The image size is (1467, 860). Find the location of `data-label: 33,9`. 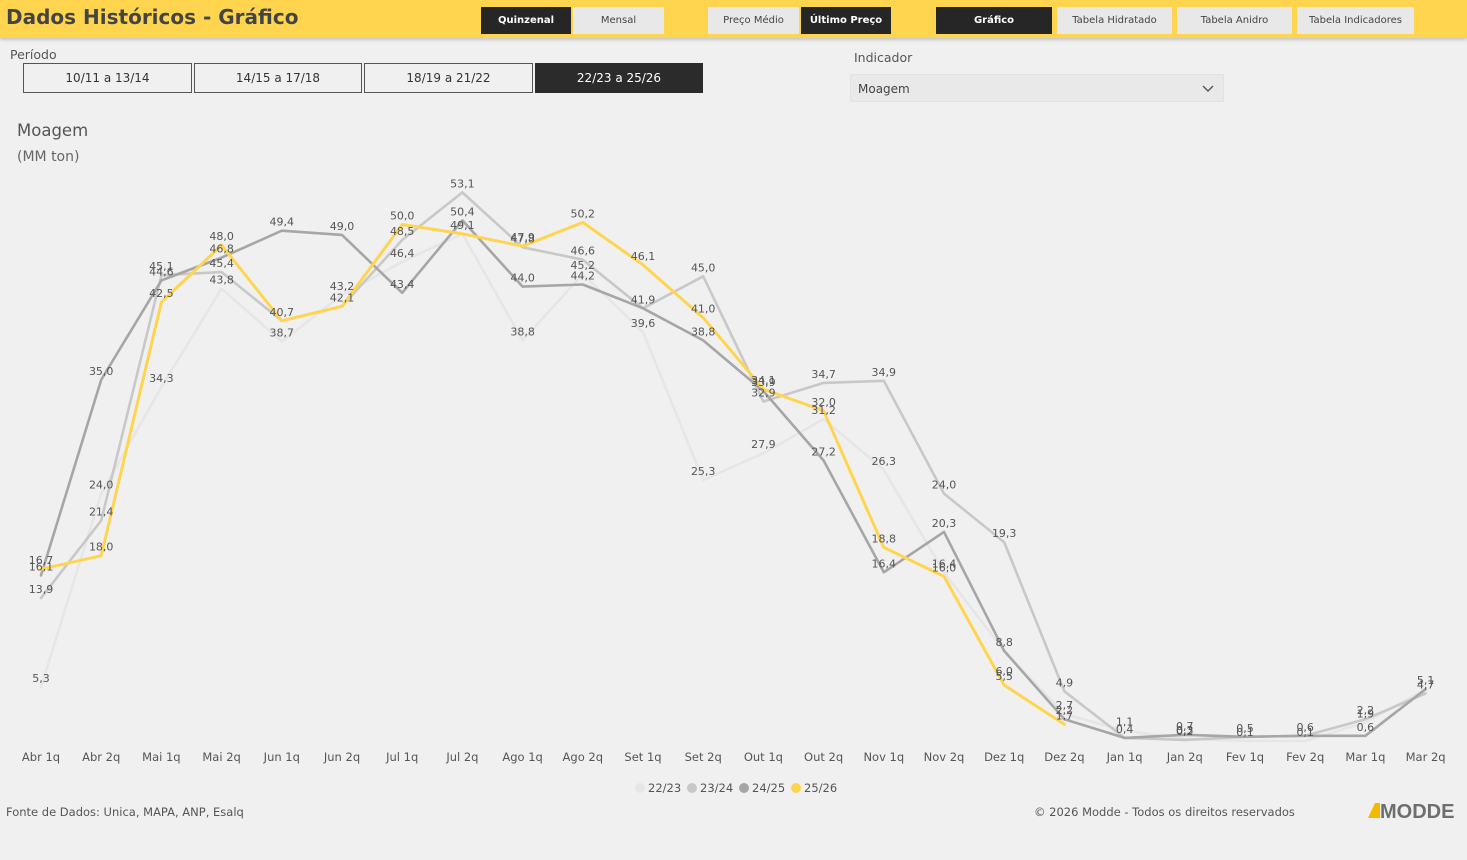

data-label: 33,9 is located at coordinates (763, 382).